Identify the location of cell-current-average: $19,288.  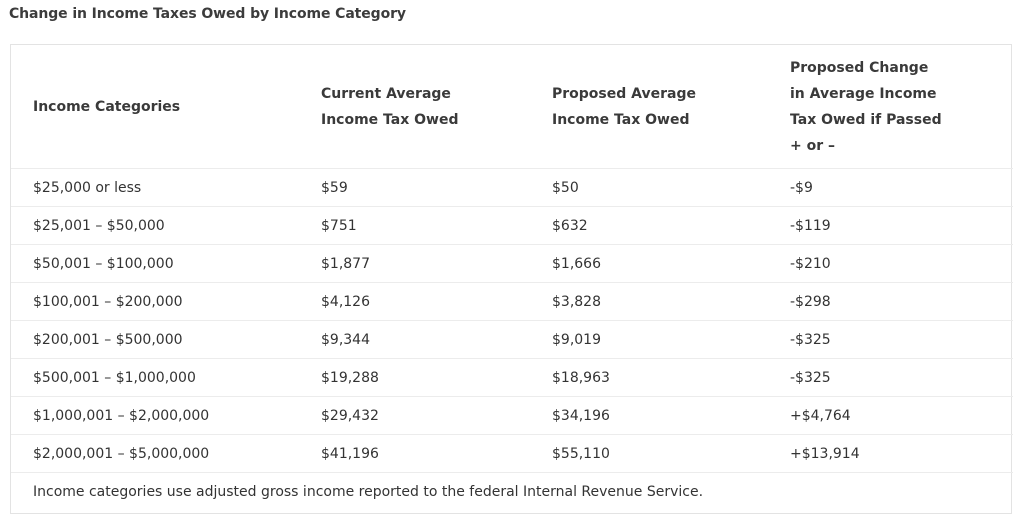
(414, 377).